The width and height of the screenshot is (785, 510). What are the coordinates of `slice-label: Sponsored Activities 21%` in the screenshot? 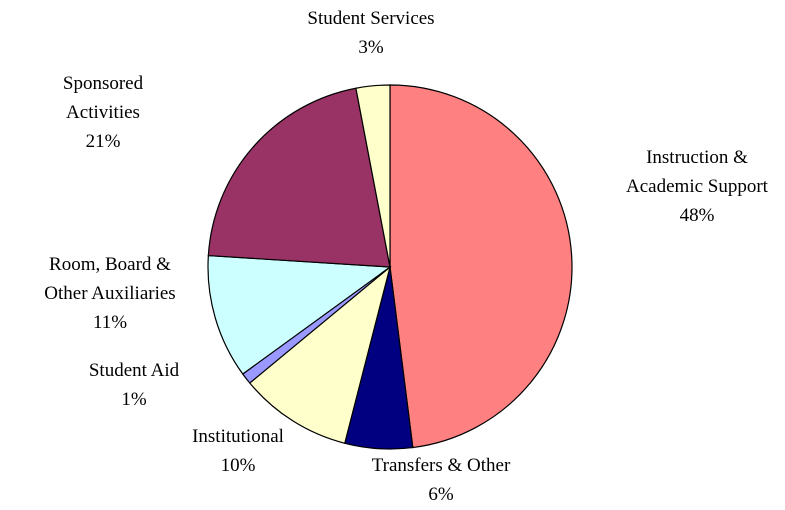 It's located at (103, 112).